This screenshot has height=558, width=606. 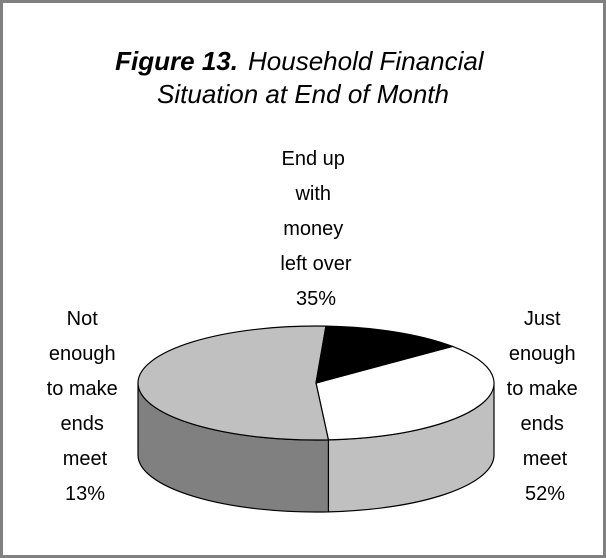 What do you see at coordinates (545, 319) in the screenshot?
I see `label-line: Just` at bounding box center [545, 319].